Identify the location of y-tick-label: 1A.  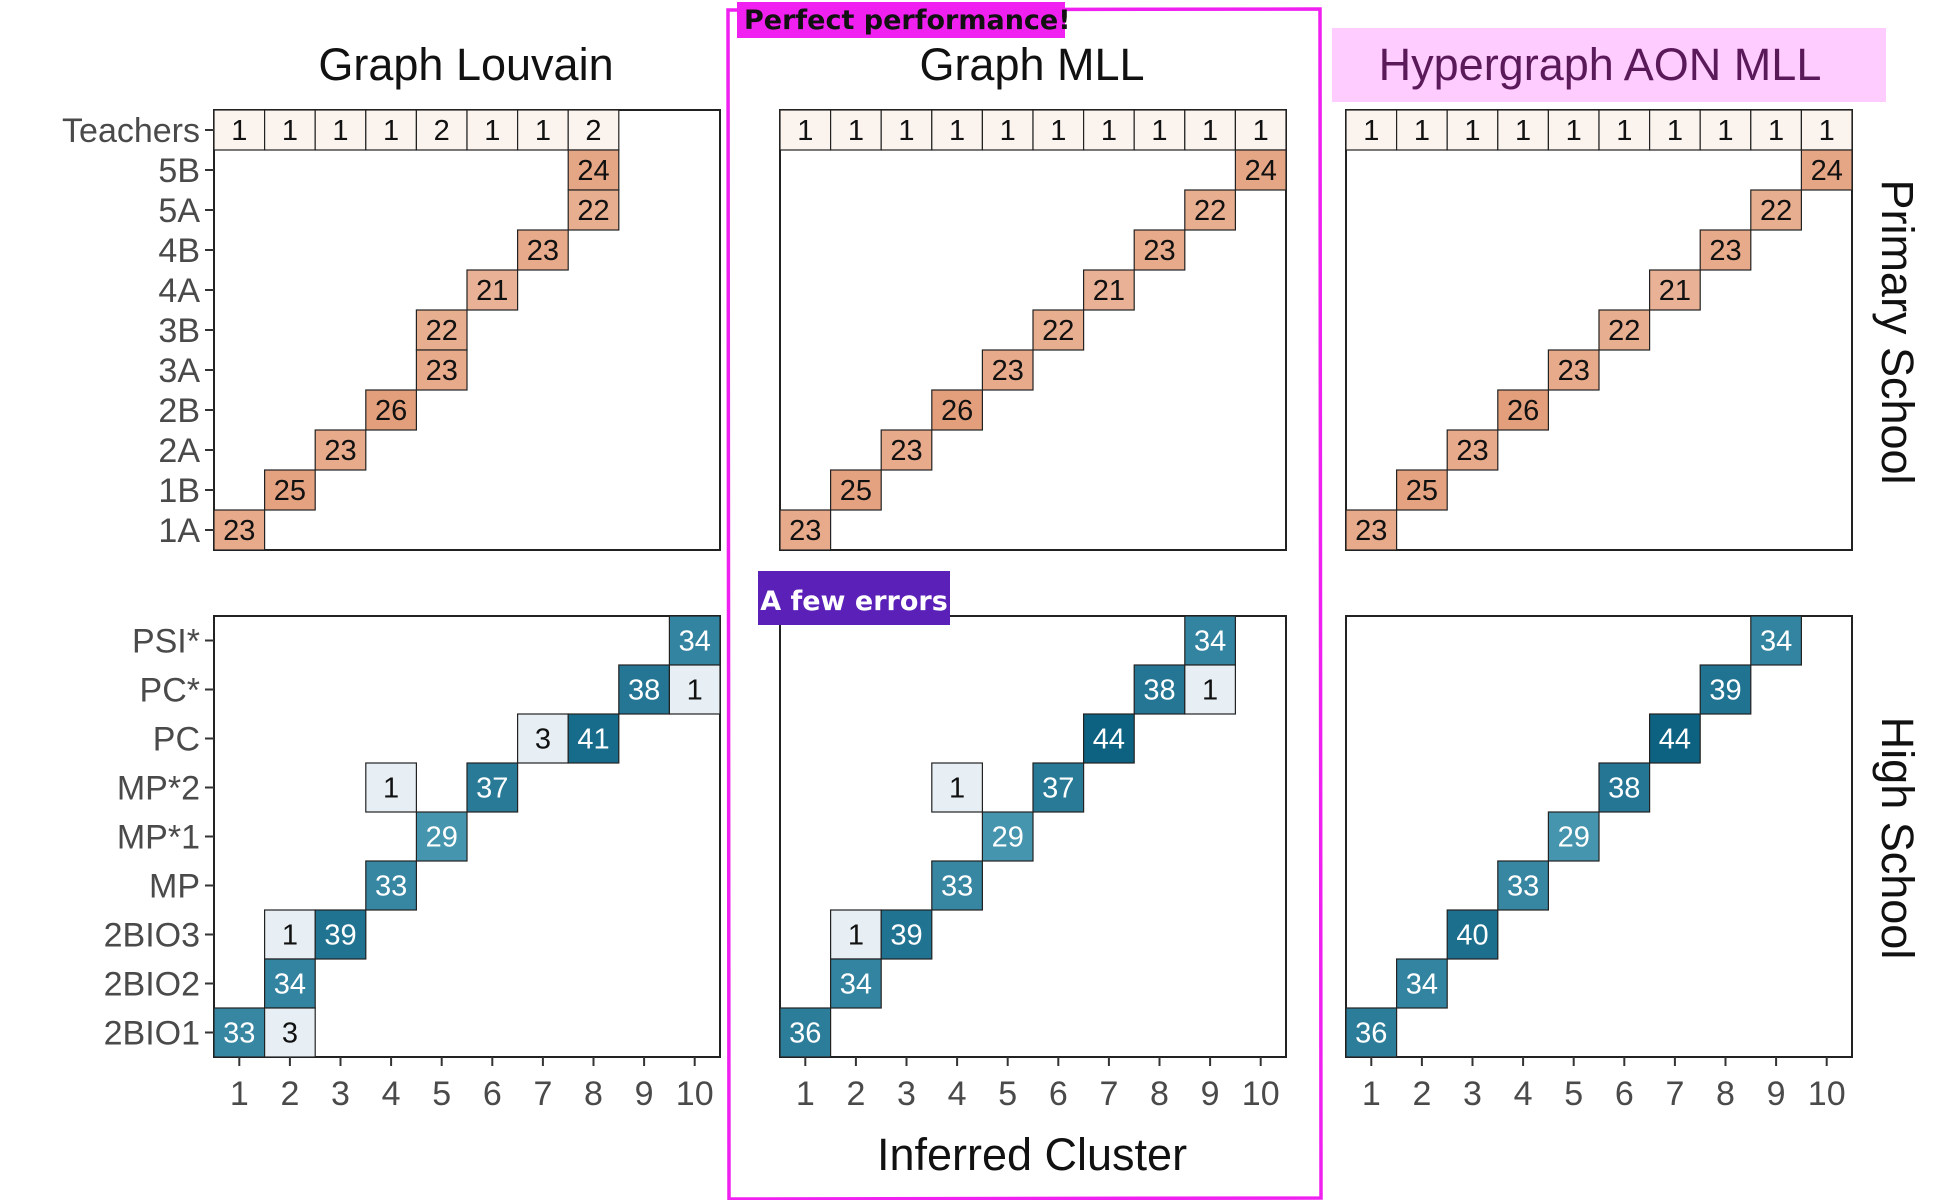
(179, 531).